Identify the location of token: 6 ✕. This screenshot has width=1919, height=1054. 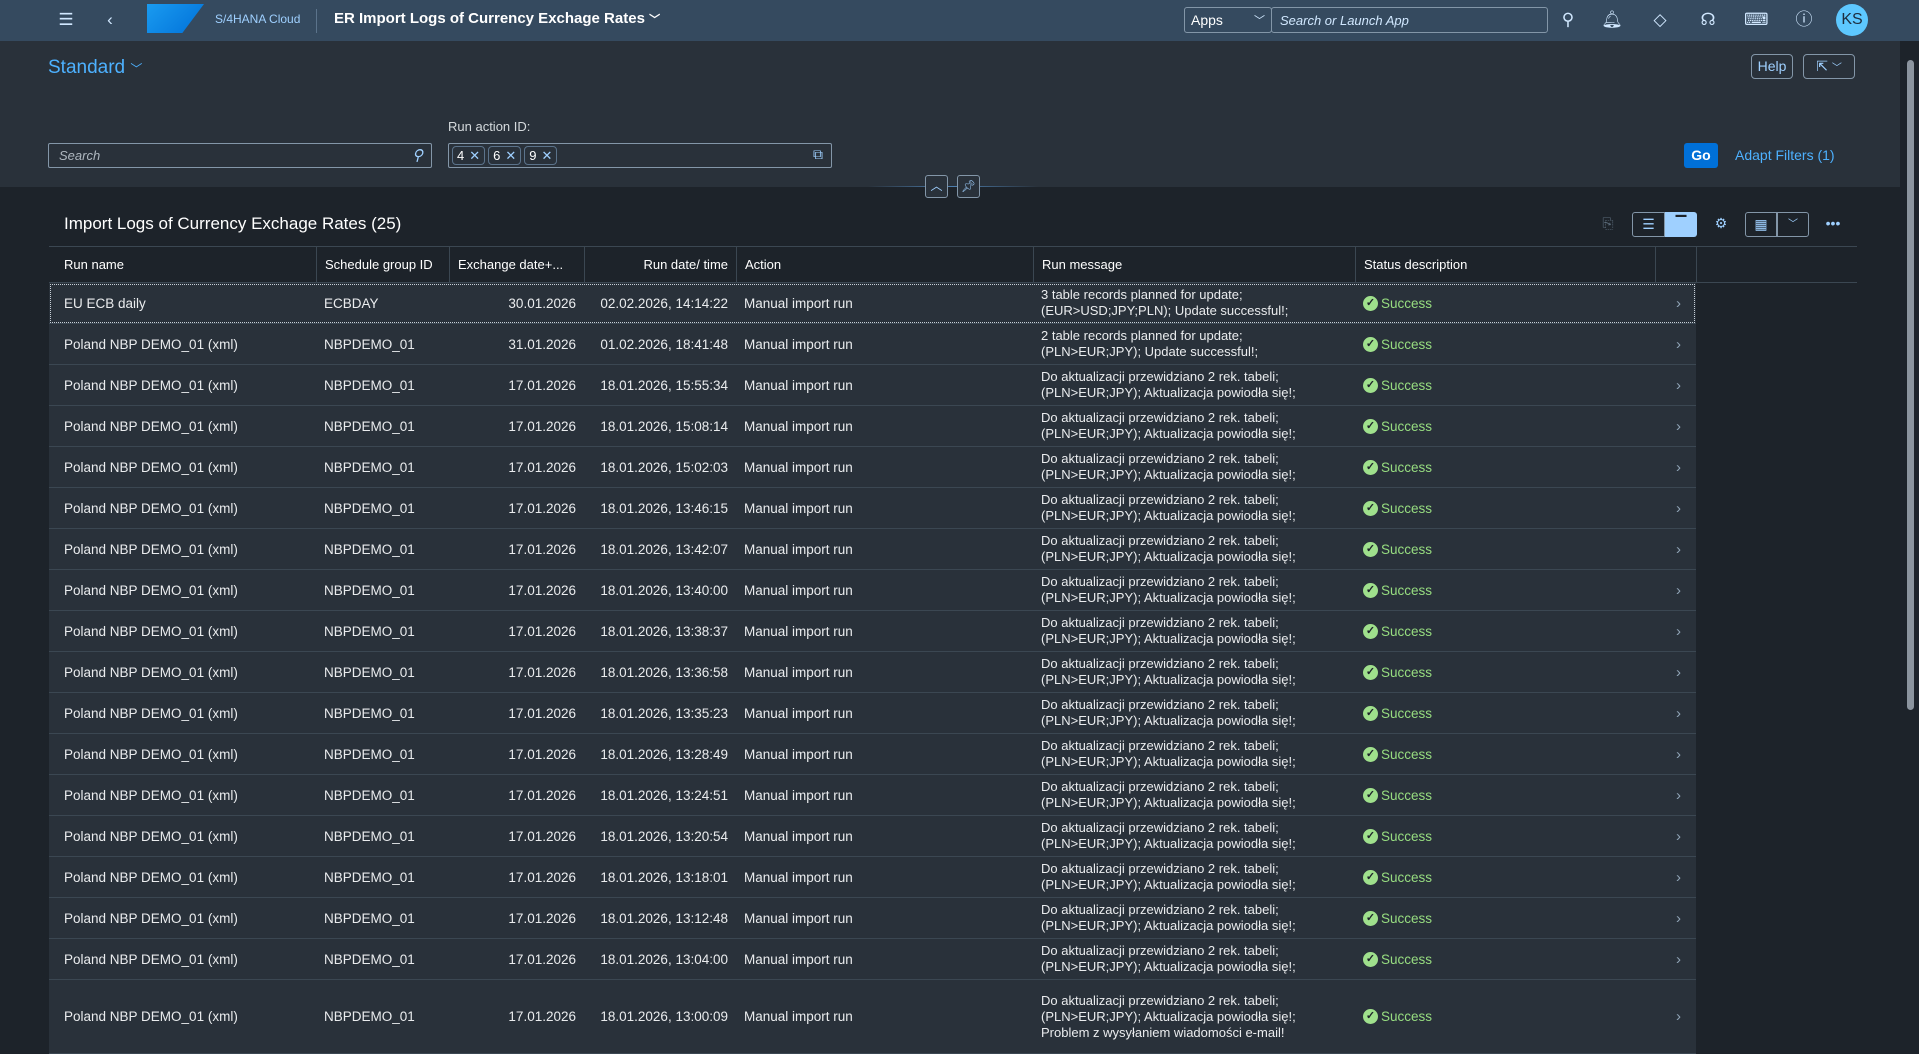
(505, 155).